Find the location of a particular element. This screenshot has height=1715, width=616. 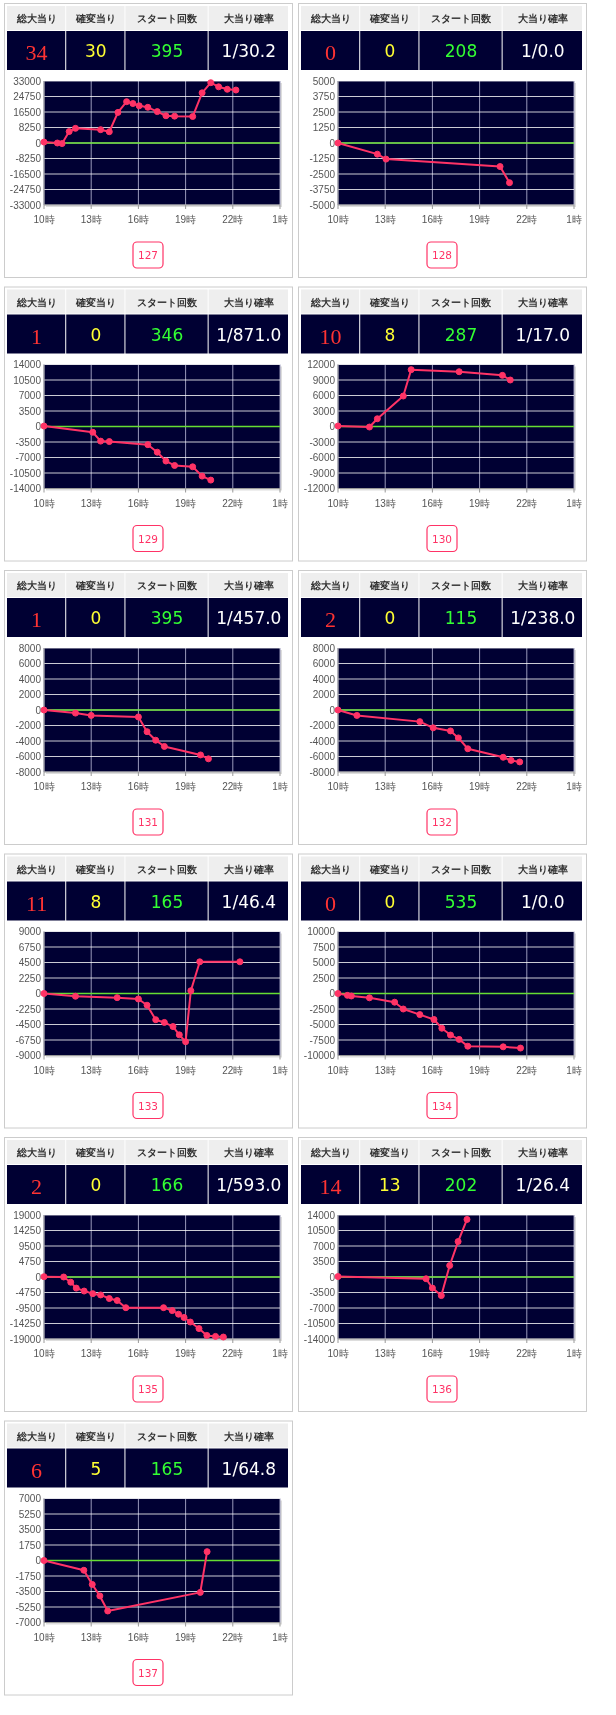

text: 1/871.0 is located at coordinates (249, 334).